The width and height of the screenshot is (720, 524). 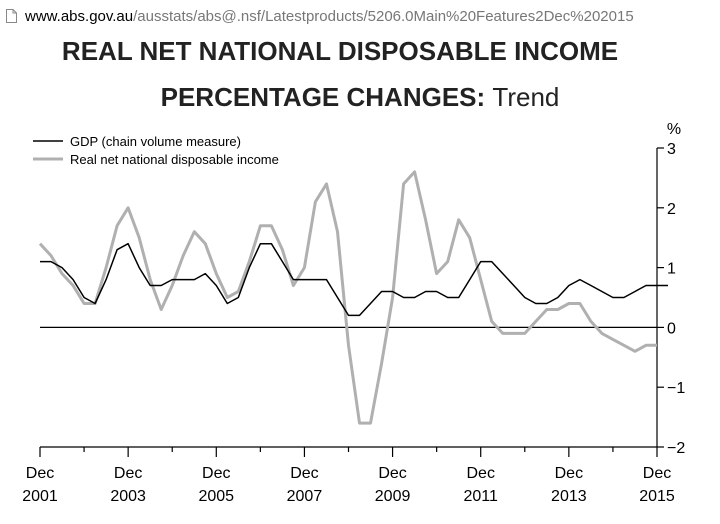 I want to click on page-icon, so click(x=11, y=16).